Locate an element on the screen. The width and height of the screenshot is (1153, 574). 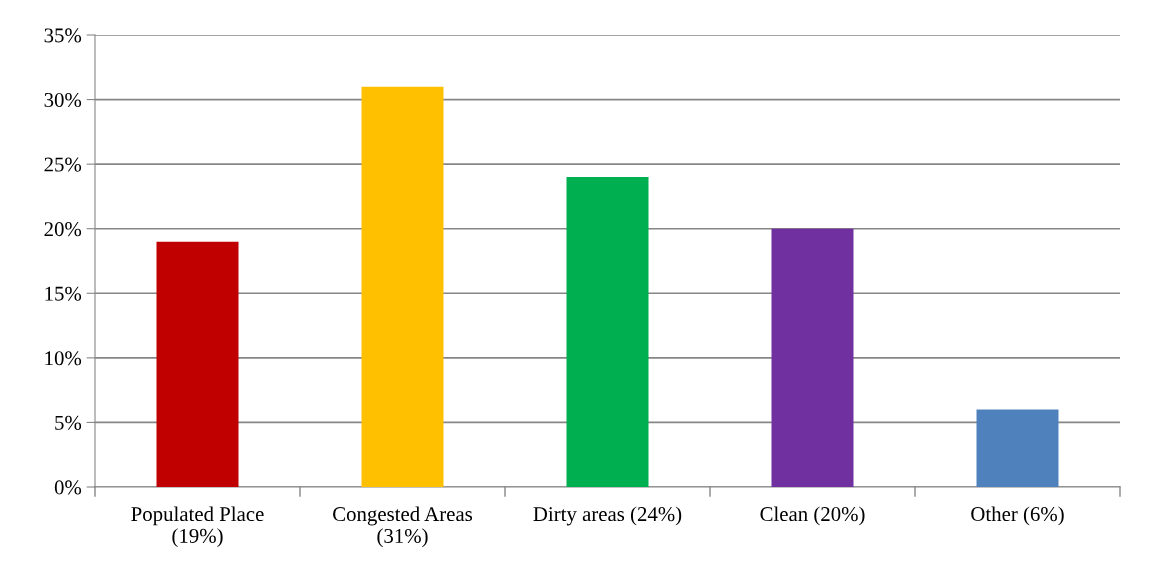
y-tick-label: 35% is located at coordinates (63, 35).